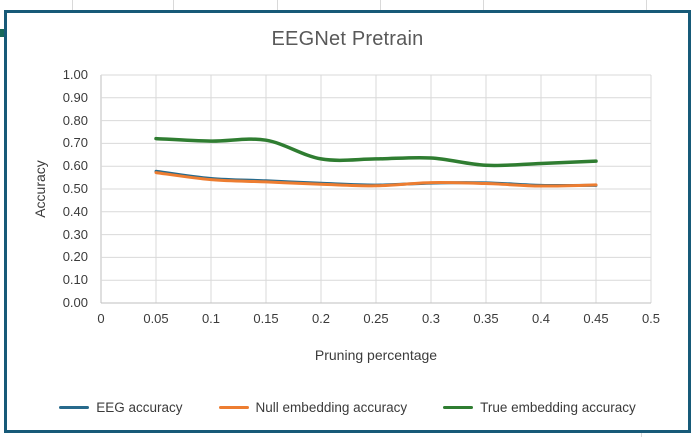  Describe the element at coordinates (376, 355) in the screenshot. I see `x-axis-title: Pruning percentage` at that location.